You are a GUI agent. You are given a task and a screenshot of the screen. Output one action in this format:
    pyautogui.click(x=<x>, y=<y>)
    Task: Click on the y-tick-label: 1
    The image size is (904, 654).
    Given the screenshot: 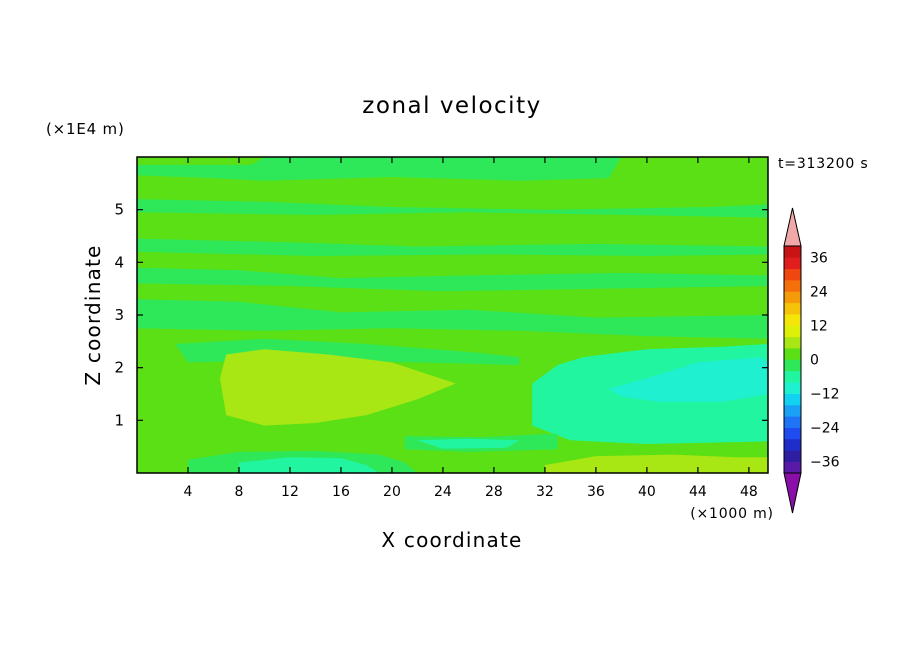 What is the action you would take?
    pyautogui.click(x=119, y=420)
    